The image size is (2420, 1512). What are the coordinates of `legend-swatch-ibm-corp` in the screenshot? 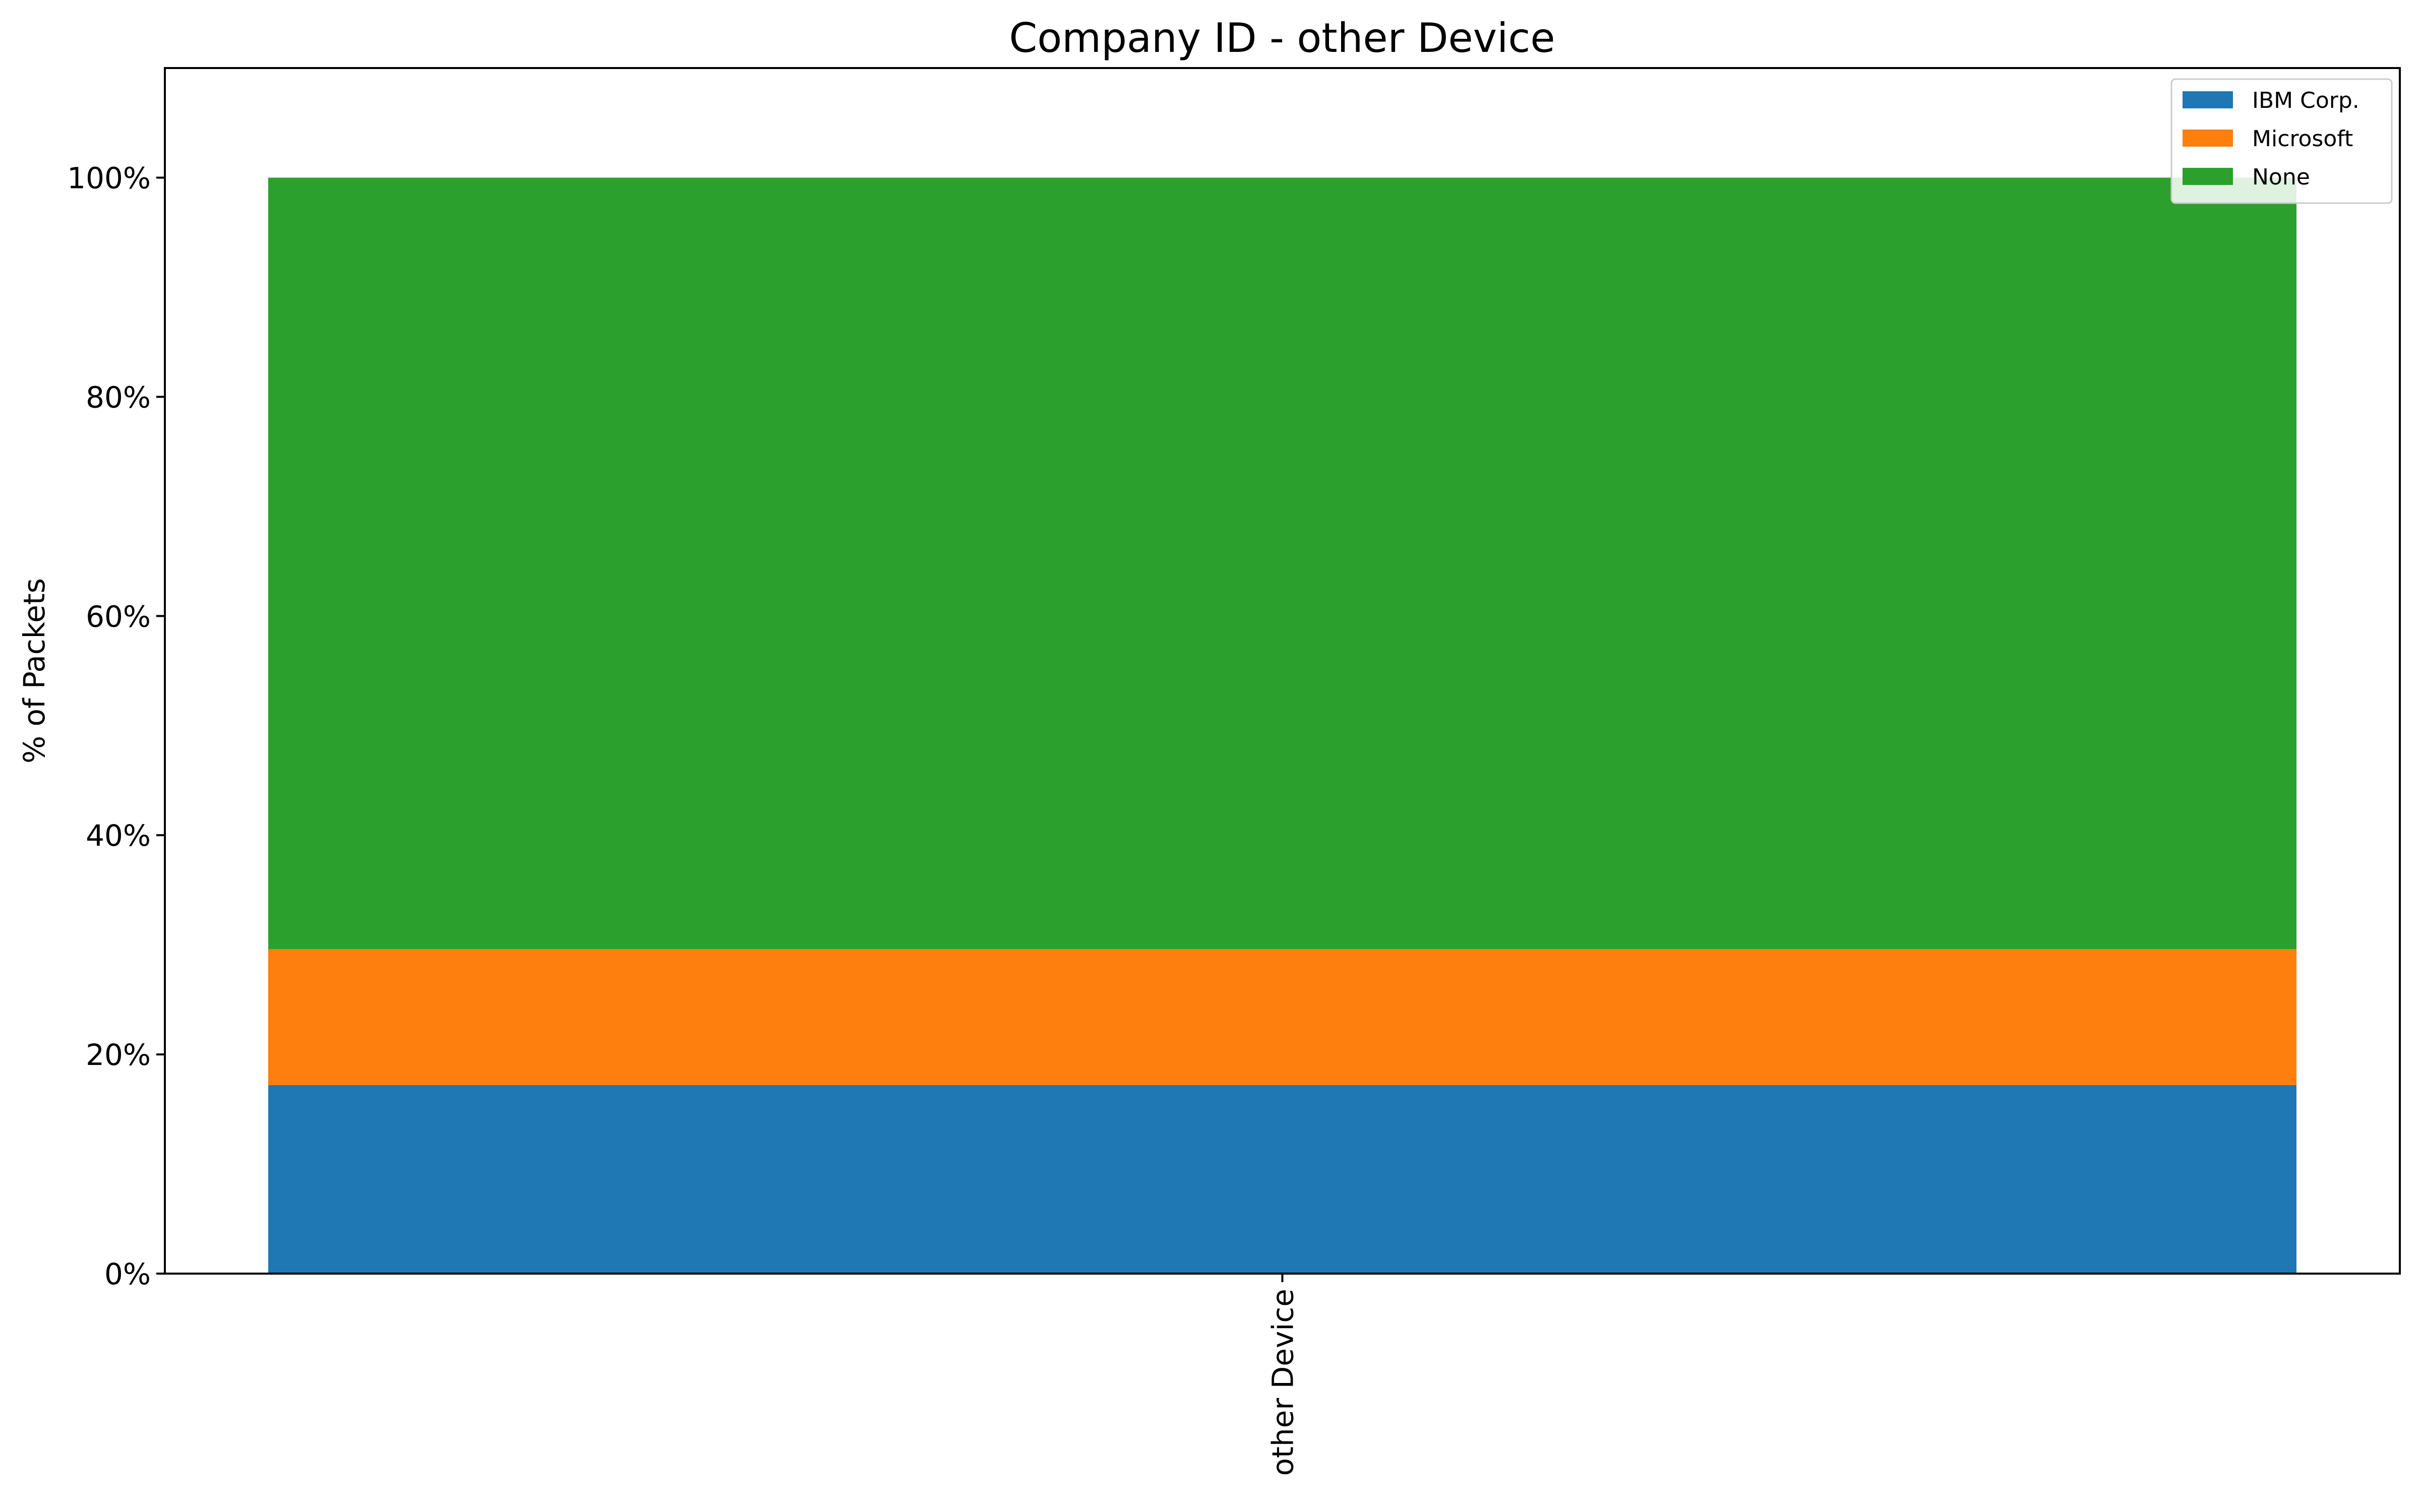 It's located at (2208, 100).